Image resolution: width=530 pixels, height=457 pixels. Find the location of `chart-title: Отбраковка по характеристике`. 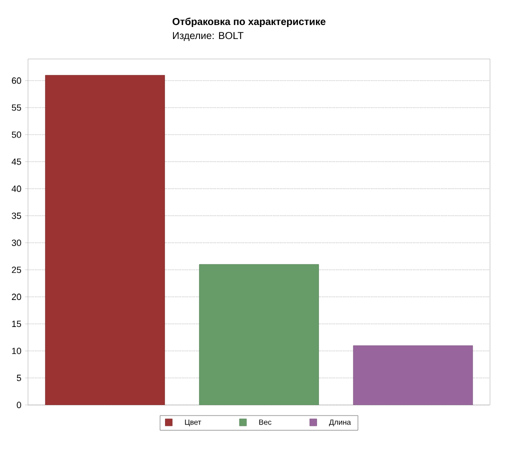

chart-title: Отбраковка по характеристике is located at coordinates (249, 23).